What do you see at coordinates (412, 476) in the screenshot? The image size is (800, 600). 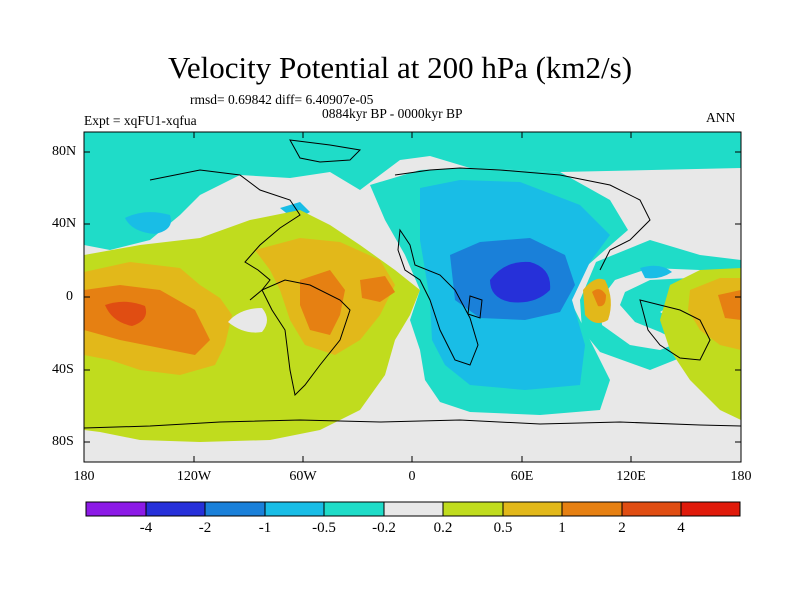 I see `lon-label-0: 0` at bounding box center [412, 476].